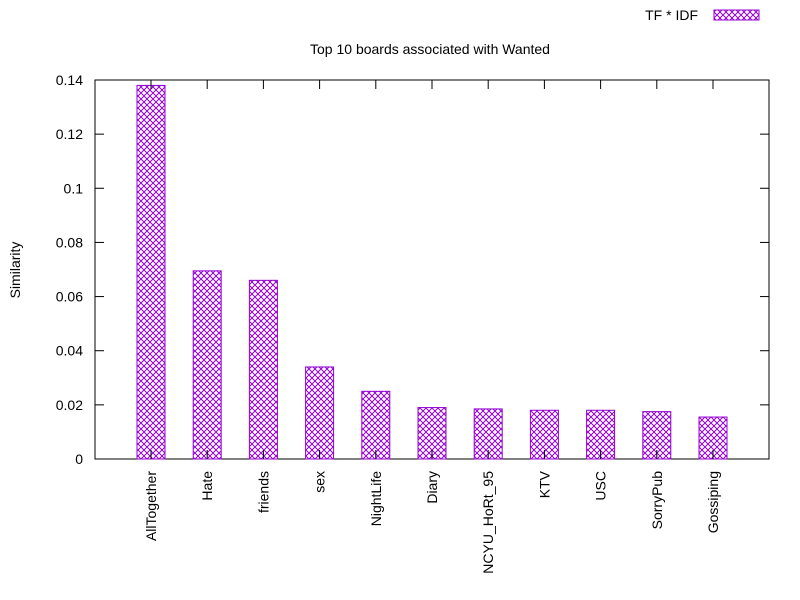  Describe the element at coordinates (74, 188) in the screenshot. I see `y-tick-label: 0.1` at that location.